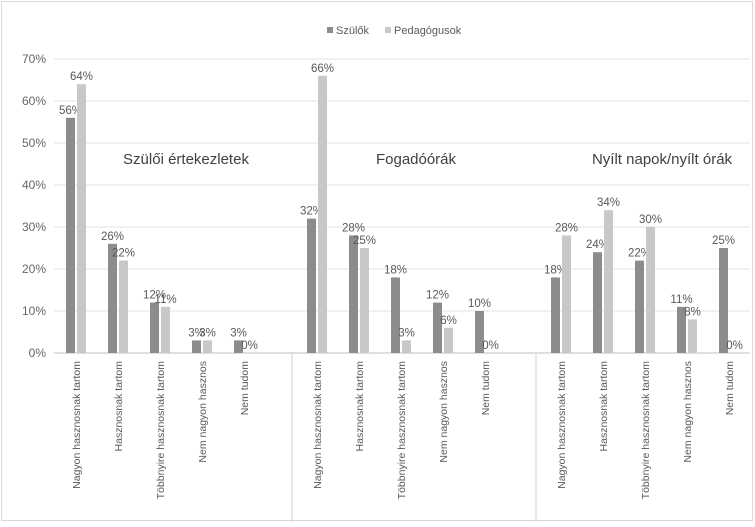  I want to click on y-tick-label: 50%, so click(34, 143).